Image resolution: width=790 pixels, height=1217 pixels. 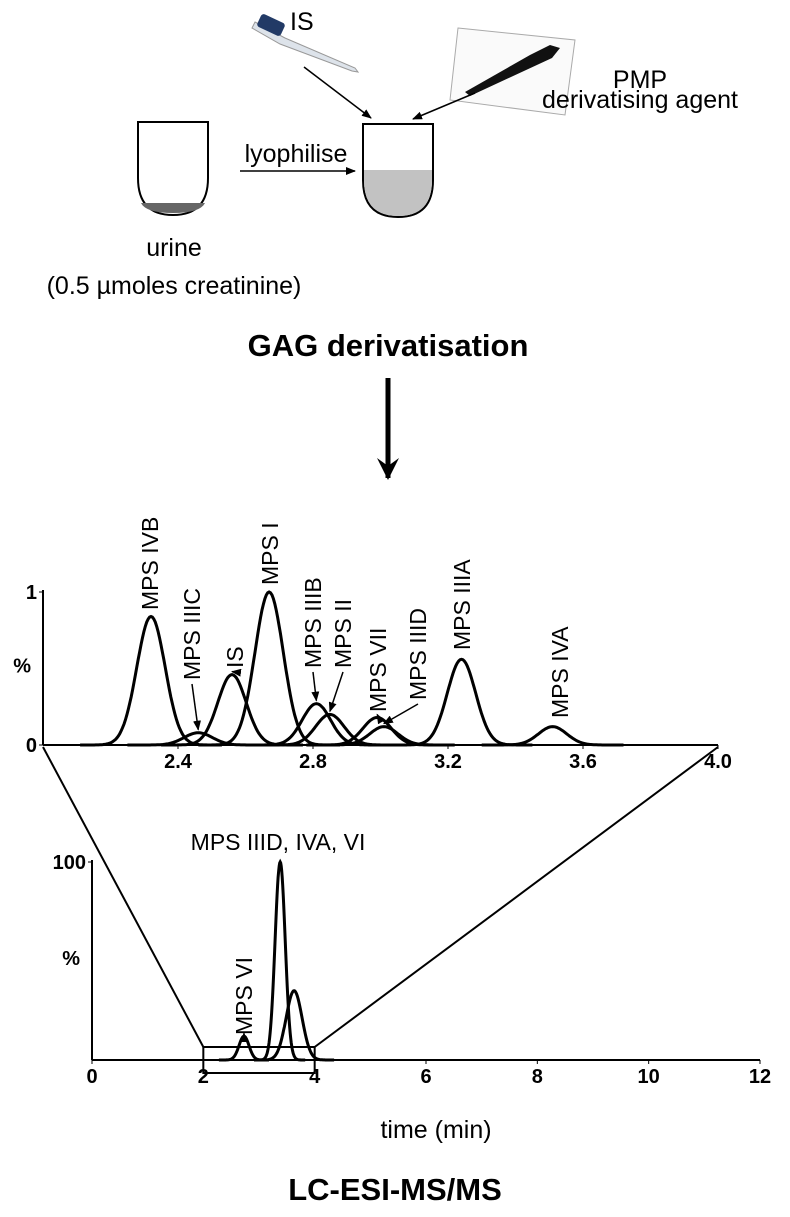 I want to click on peak-label: MPS IIID, IVA, VI, so click(x=278, y=842).